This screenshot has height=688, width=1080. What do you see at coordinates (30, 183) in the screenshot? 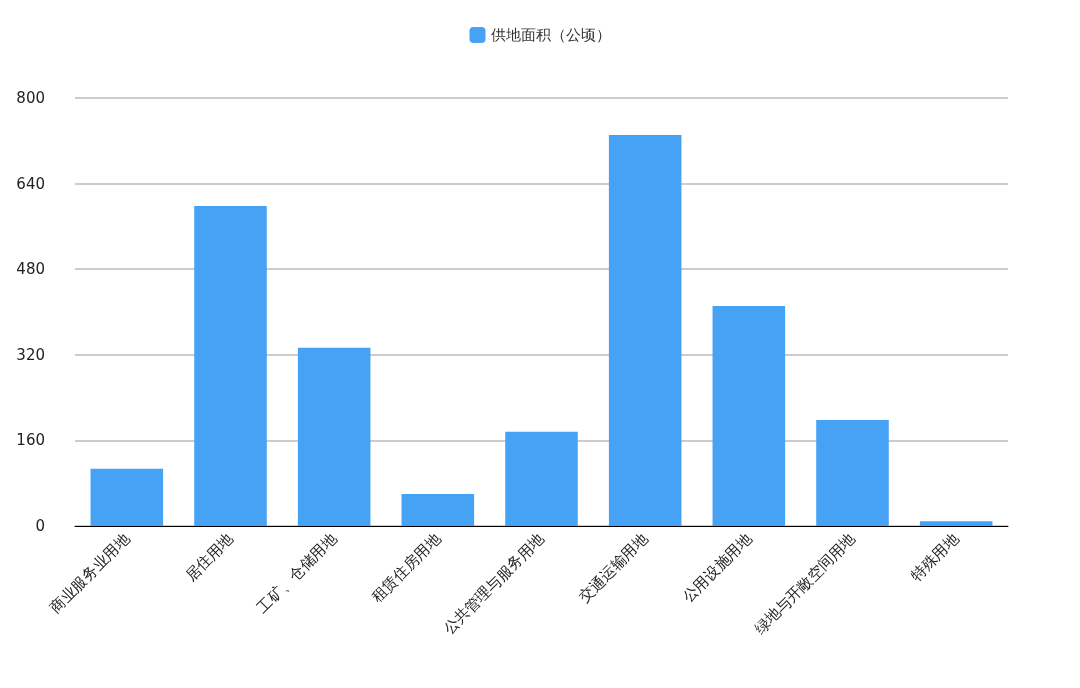
I see `y-tick-label: 640` at bounding box center [30, 183].